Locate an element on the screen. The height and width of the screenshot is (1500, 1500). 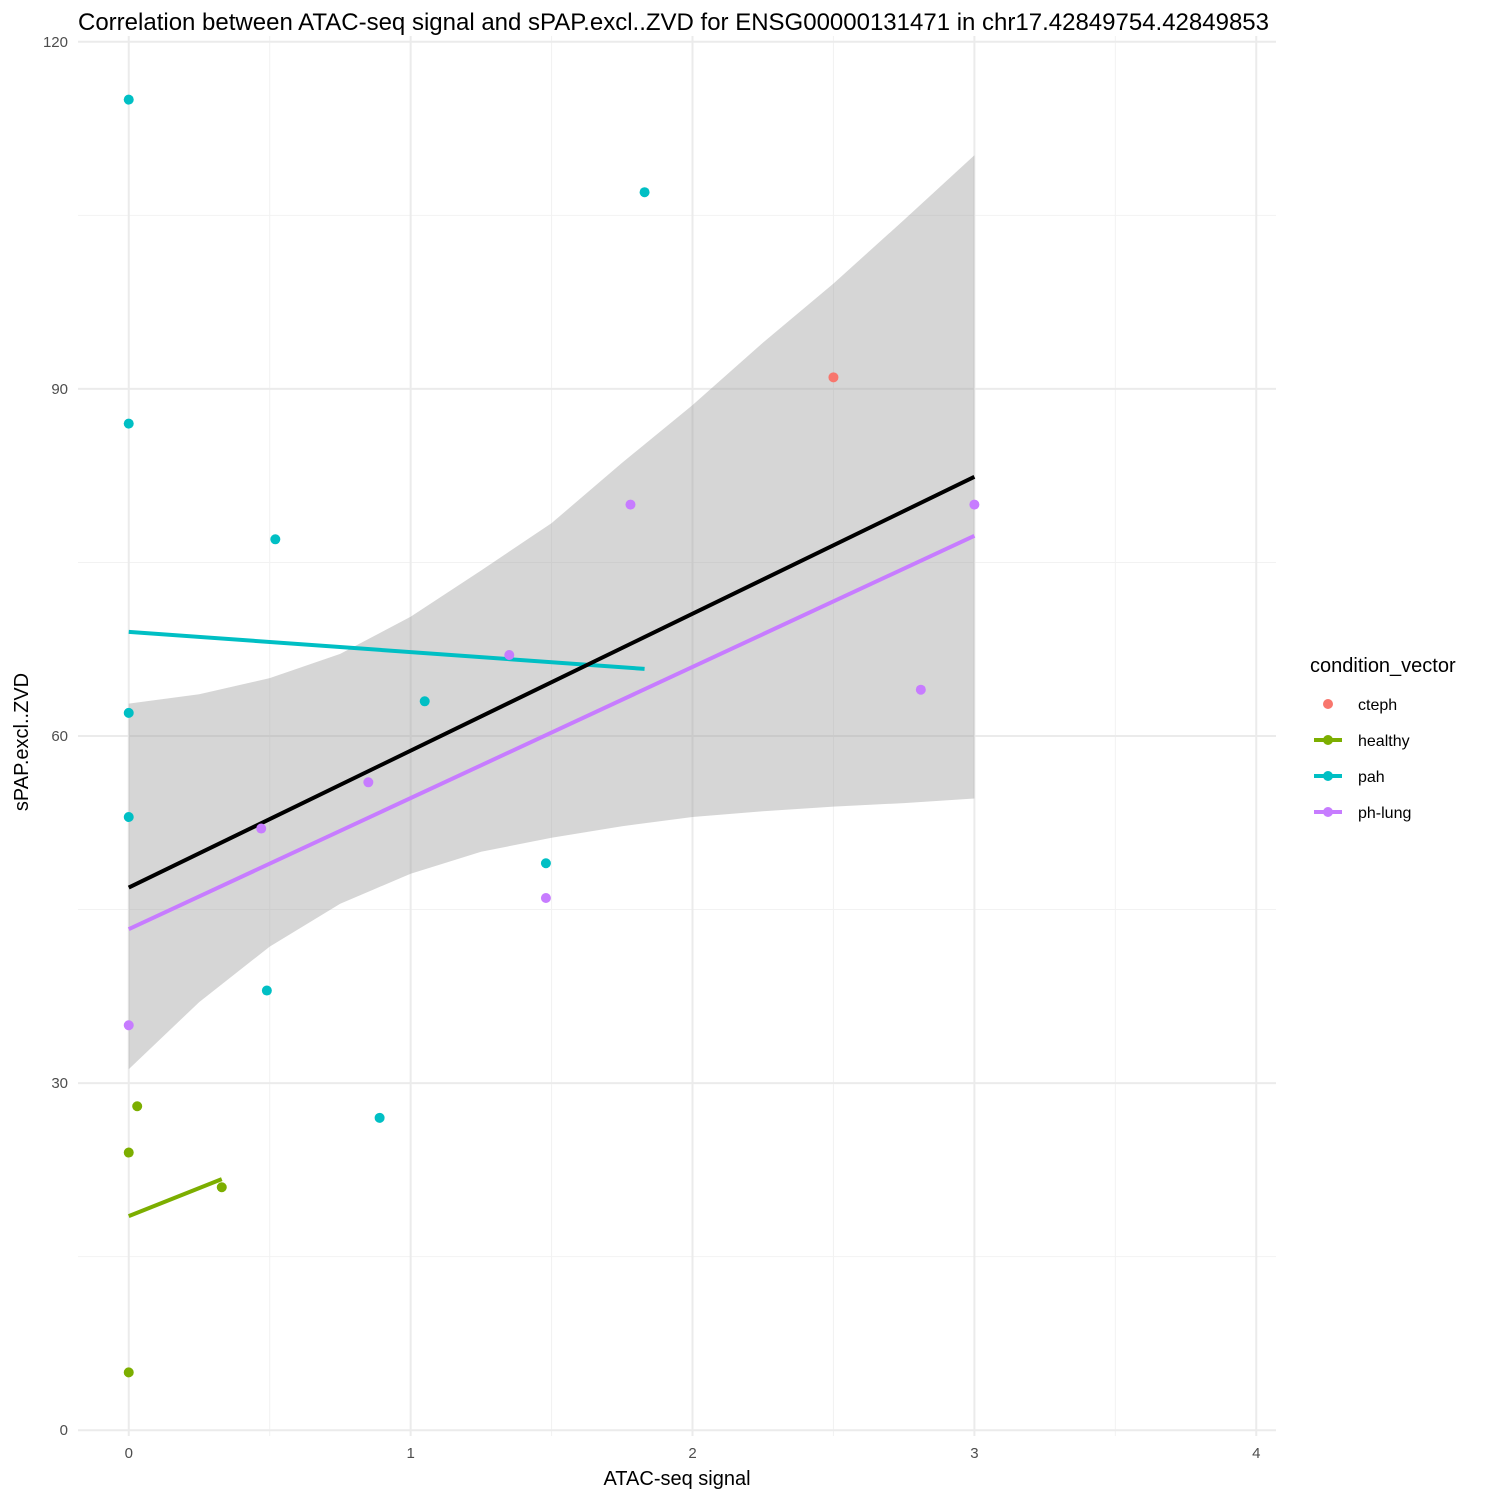
y-axis-ticks: 0 30 60 90 120 is located at coordinates (55, 736).